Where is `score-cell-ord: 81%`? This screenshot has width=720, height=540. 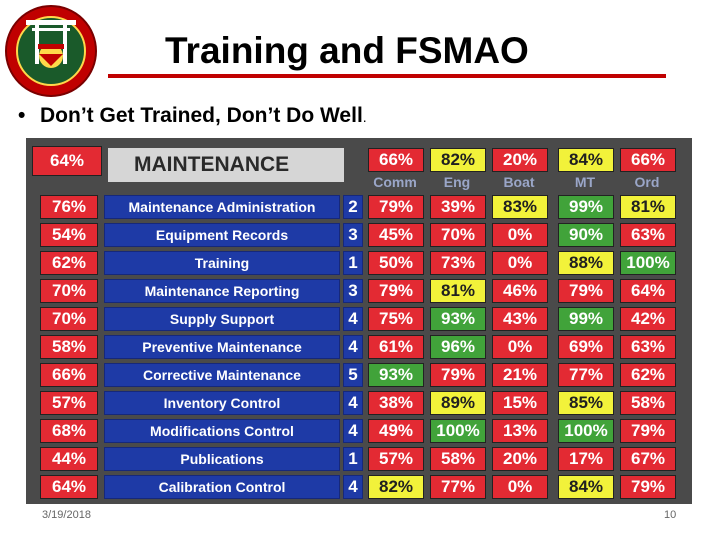 score-cell-ord: 81% is located at coordinates (648, 207).